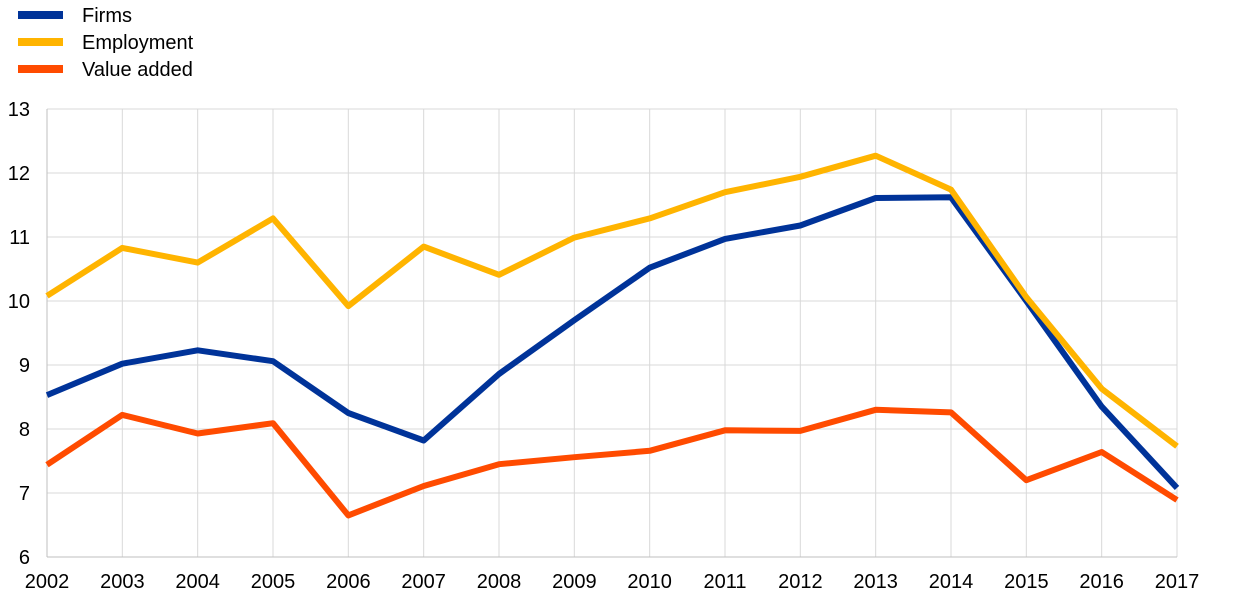  I want to click on x-tick-label-2004: 2004, so click(197, 582).